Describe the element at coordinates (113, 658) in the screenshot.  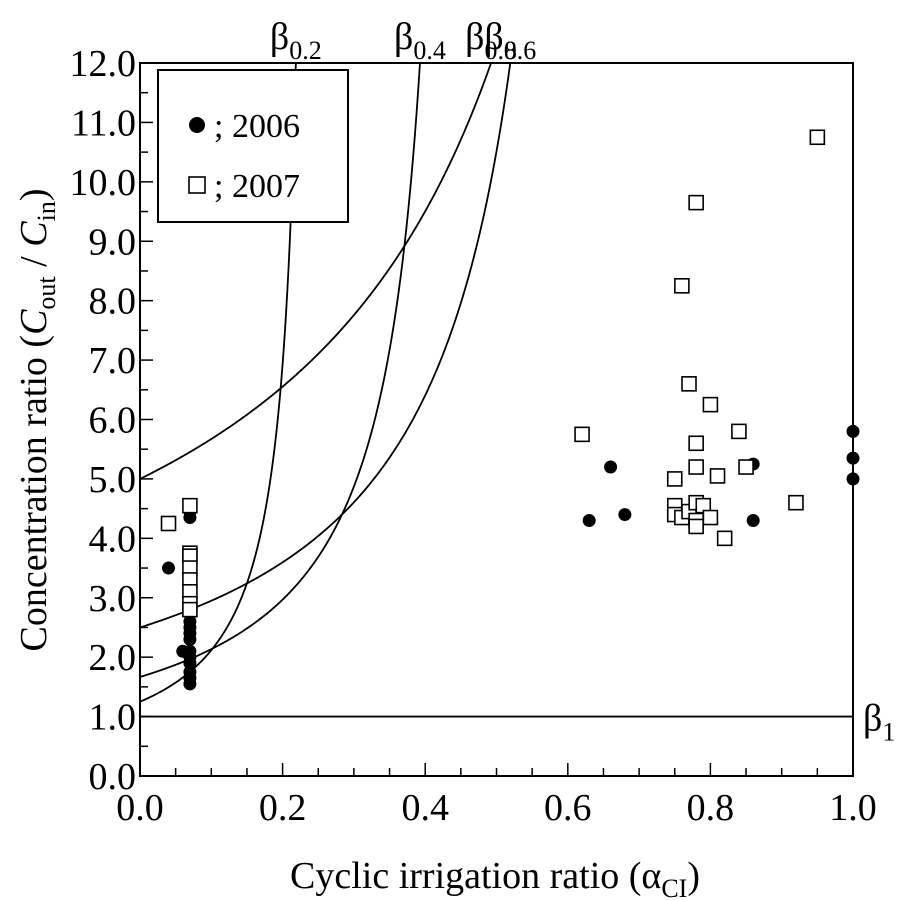
I see `y-tick-label: 2.0` at that location.